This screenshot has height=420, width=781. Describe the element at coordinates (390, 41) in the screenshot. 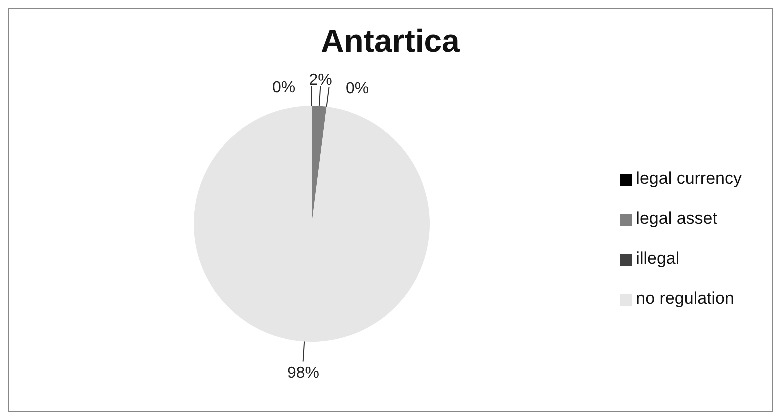

I see `chart-title: Antartica` at that location.